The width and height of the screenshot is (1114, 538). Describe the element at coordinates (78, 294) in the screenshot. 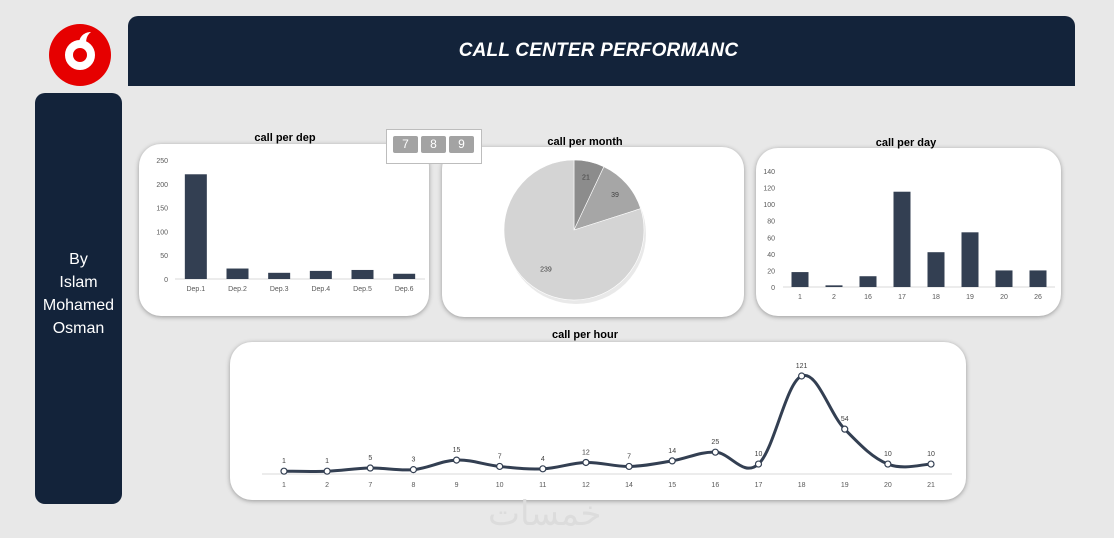

I see `author-credit: By Islam Mohamed Osman` at that location.